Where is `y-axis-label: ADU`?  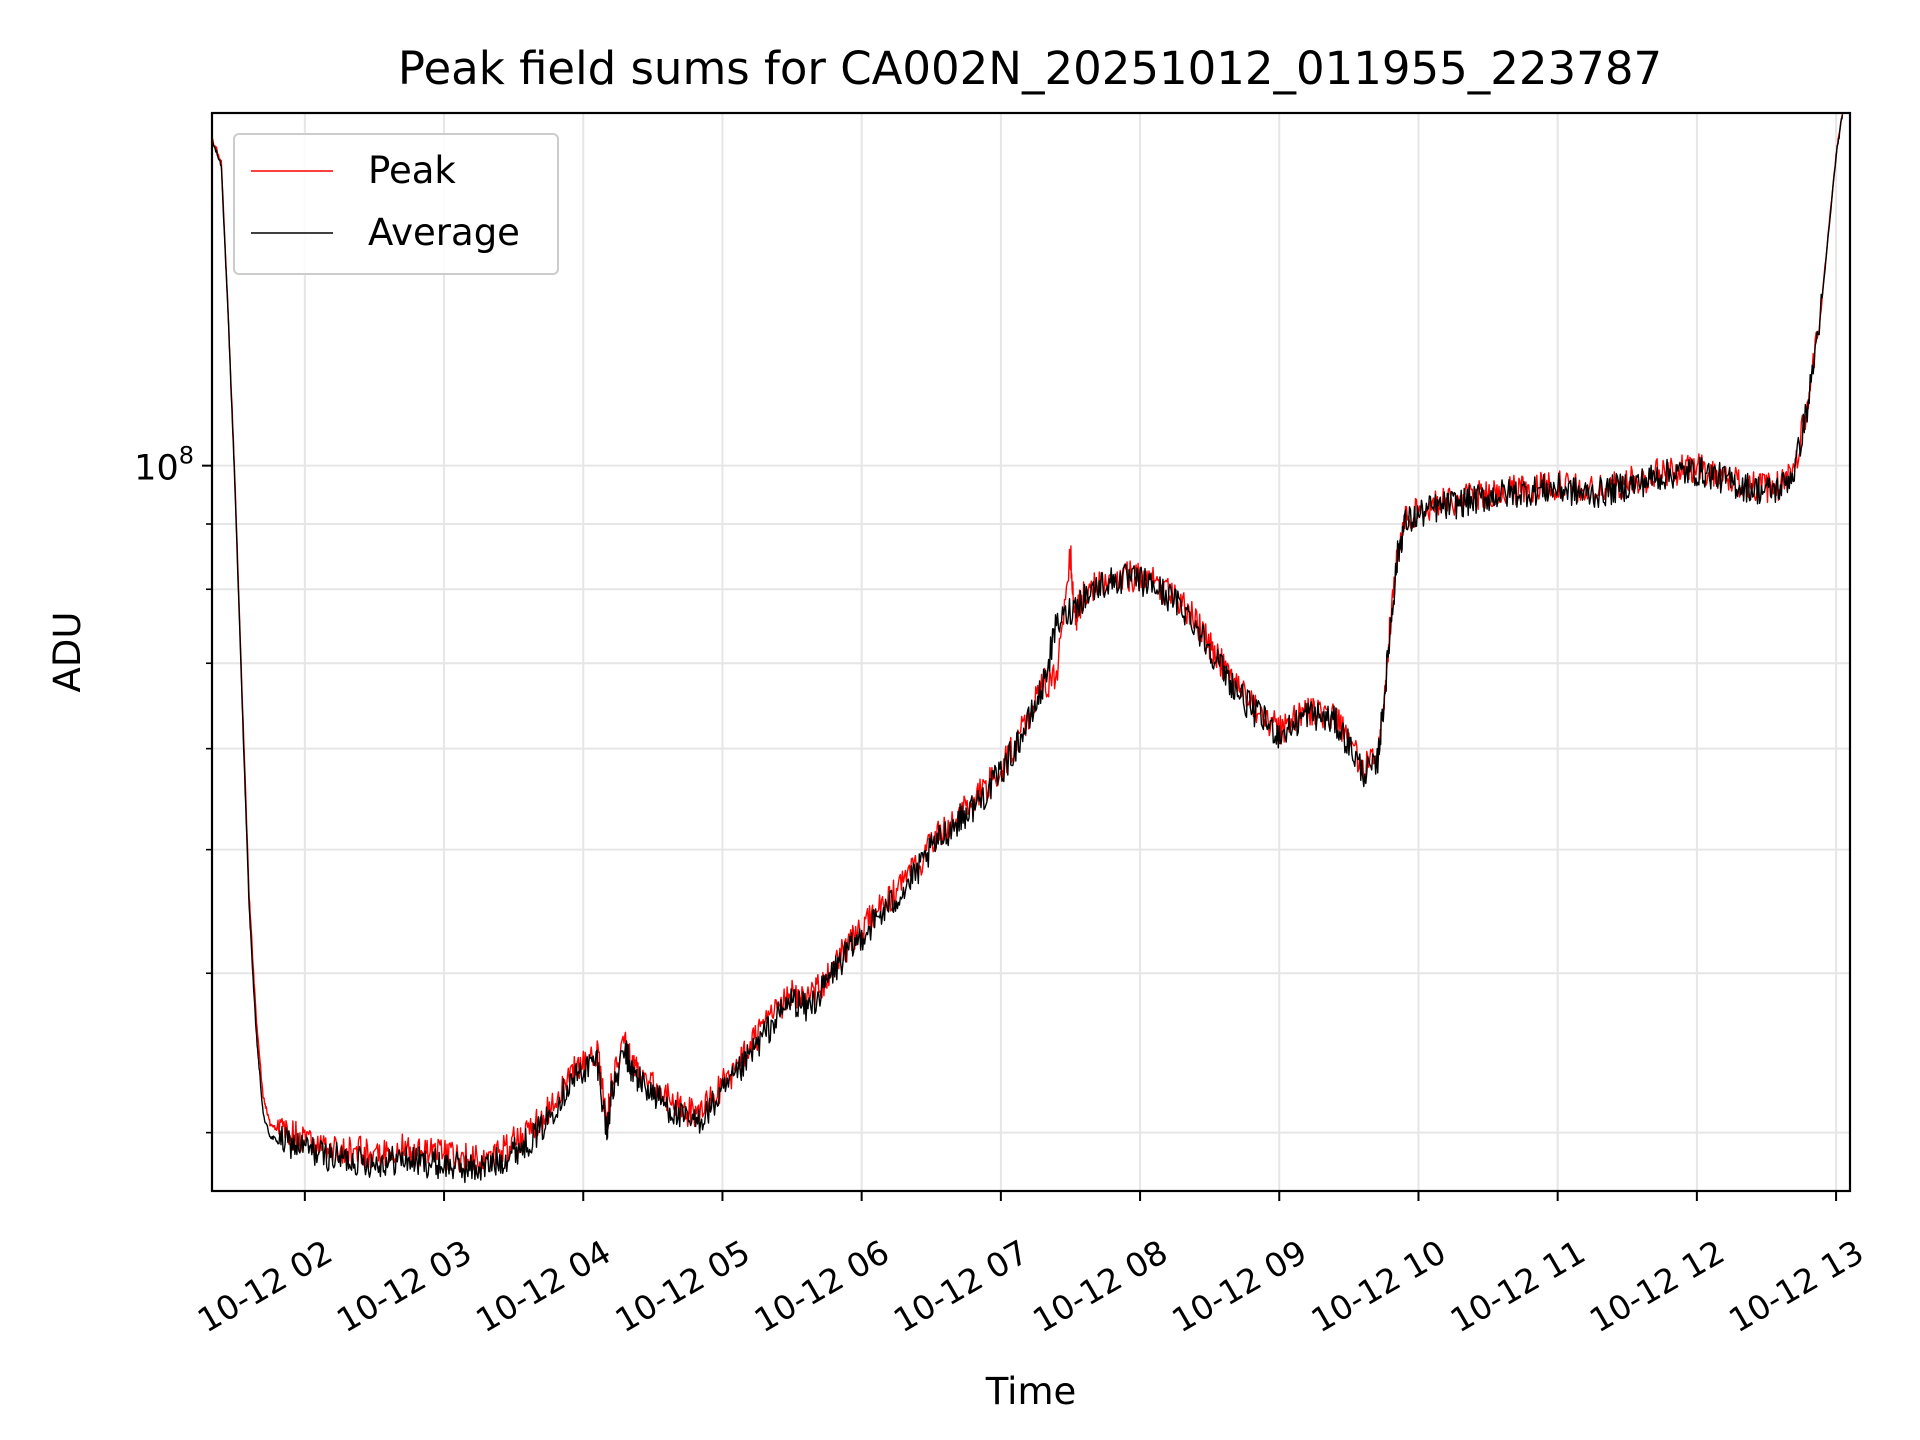 y-axis-label: ADU is located at coordinates (67, 652).